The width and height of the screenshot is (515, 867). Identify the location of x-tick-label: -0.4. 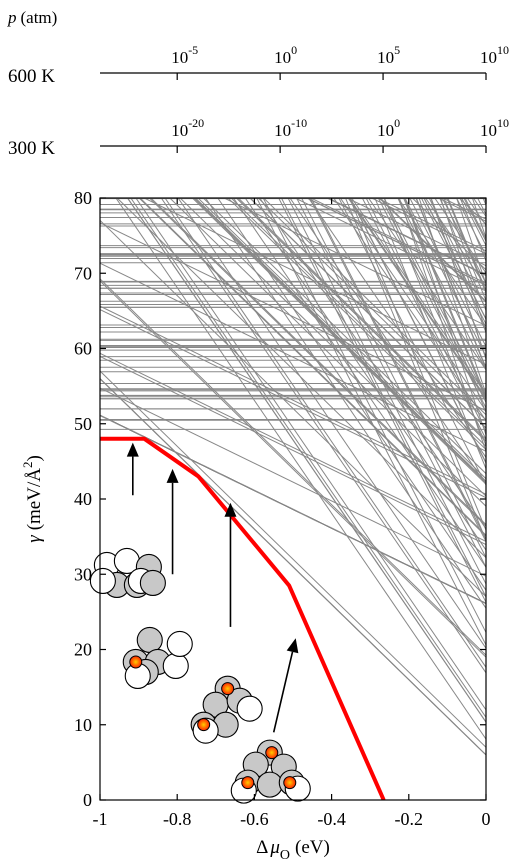
(331, 819).